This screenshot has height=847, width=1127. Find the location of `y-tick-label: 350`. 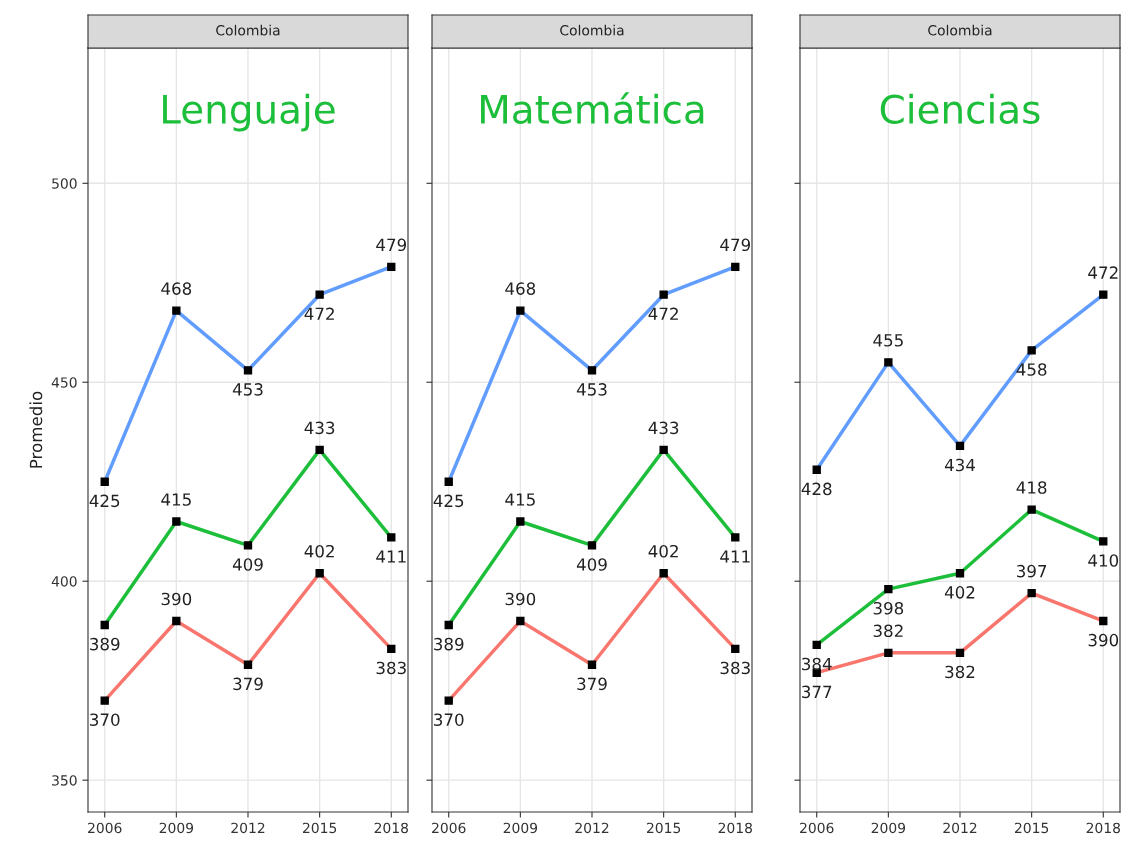

y-tick-label: 350 is located at coordinates (64, 780).